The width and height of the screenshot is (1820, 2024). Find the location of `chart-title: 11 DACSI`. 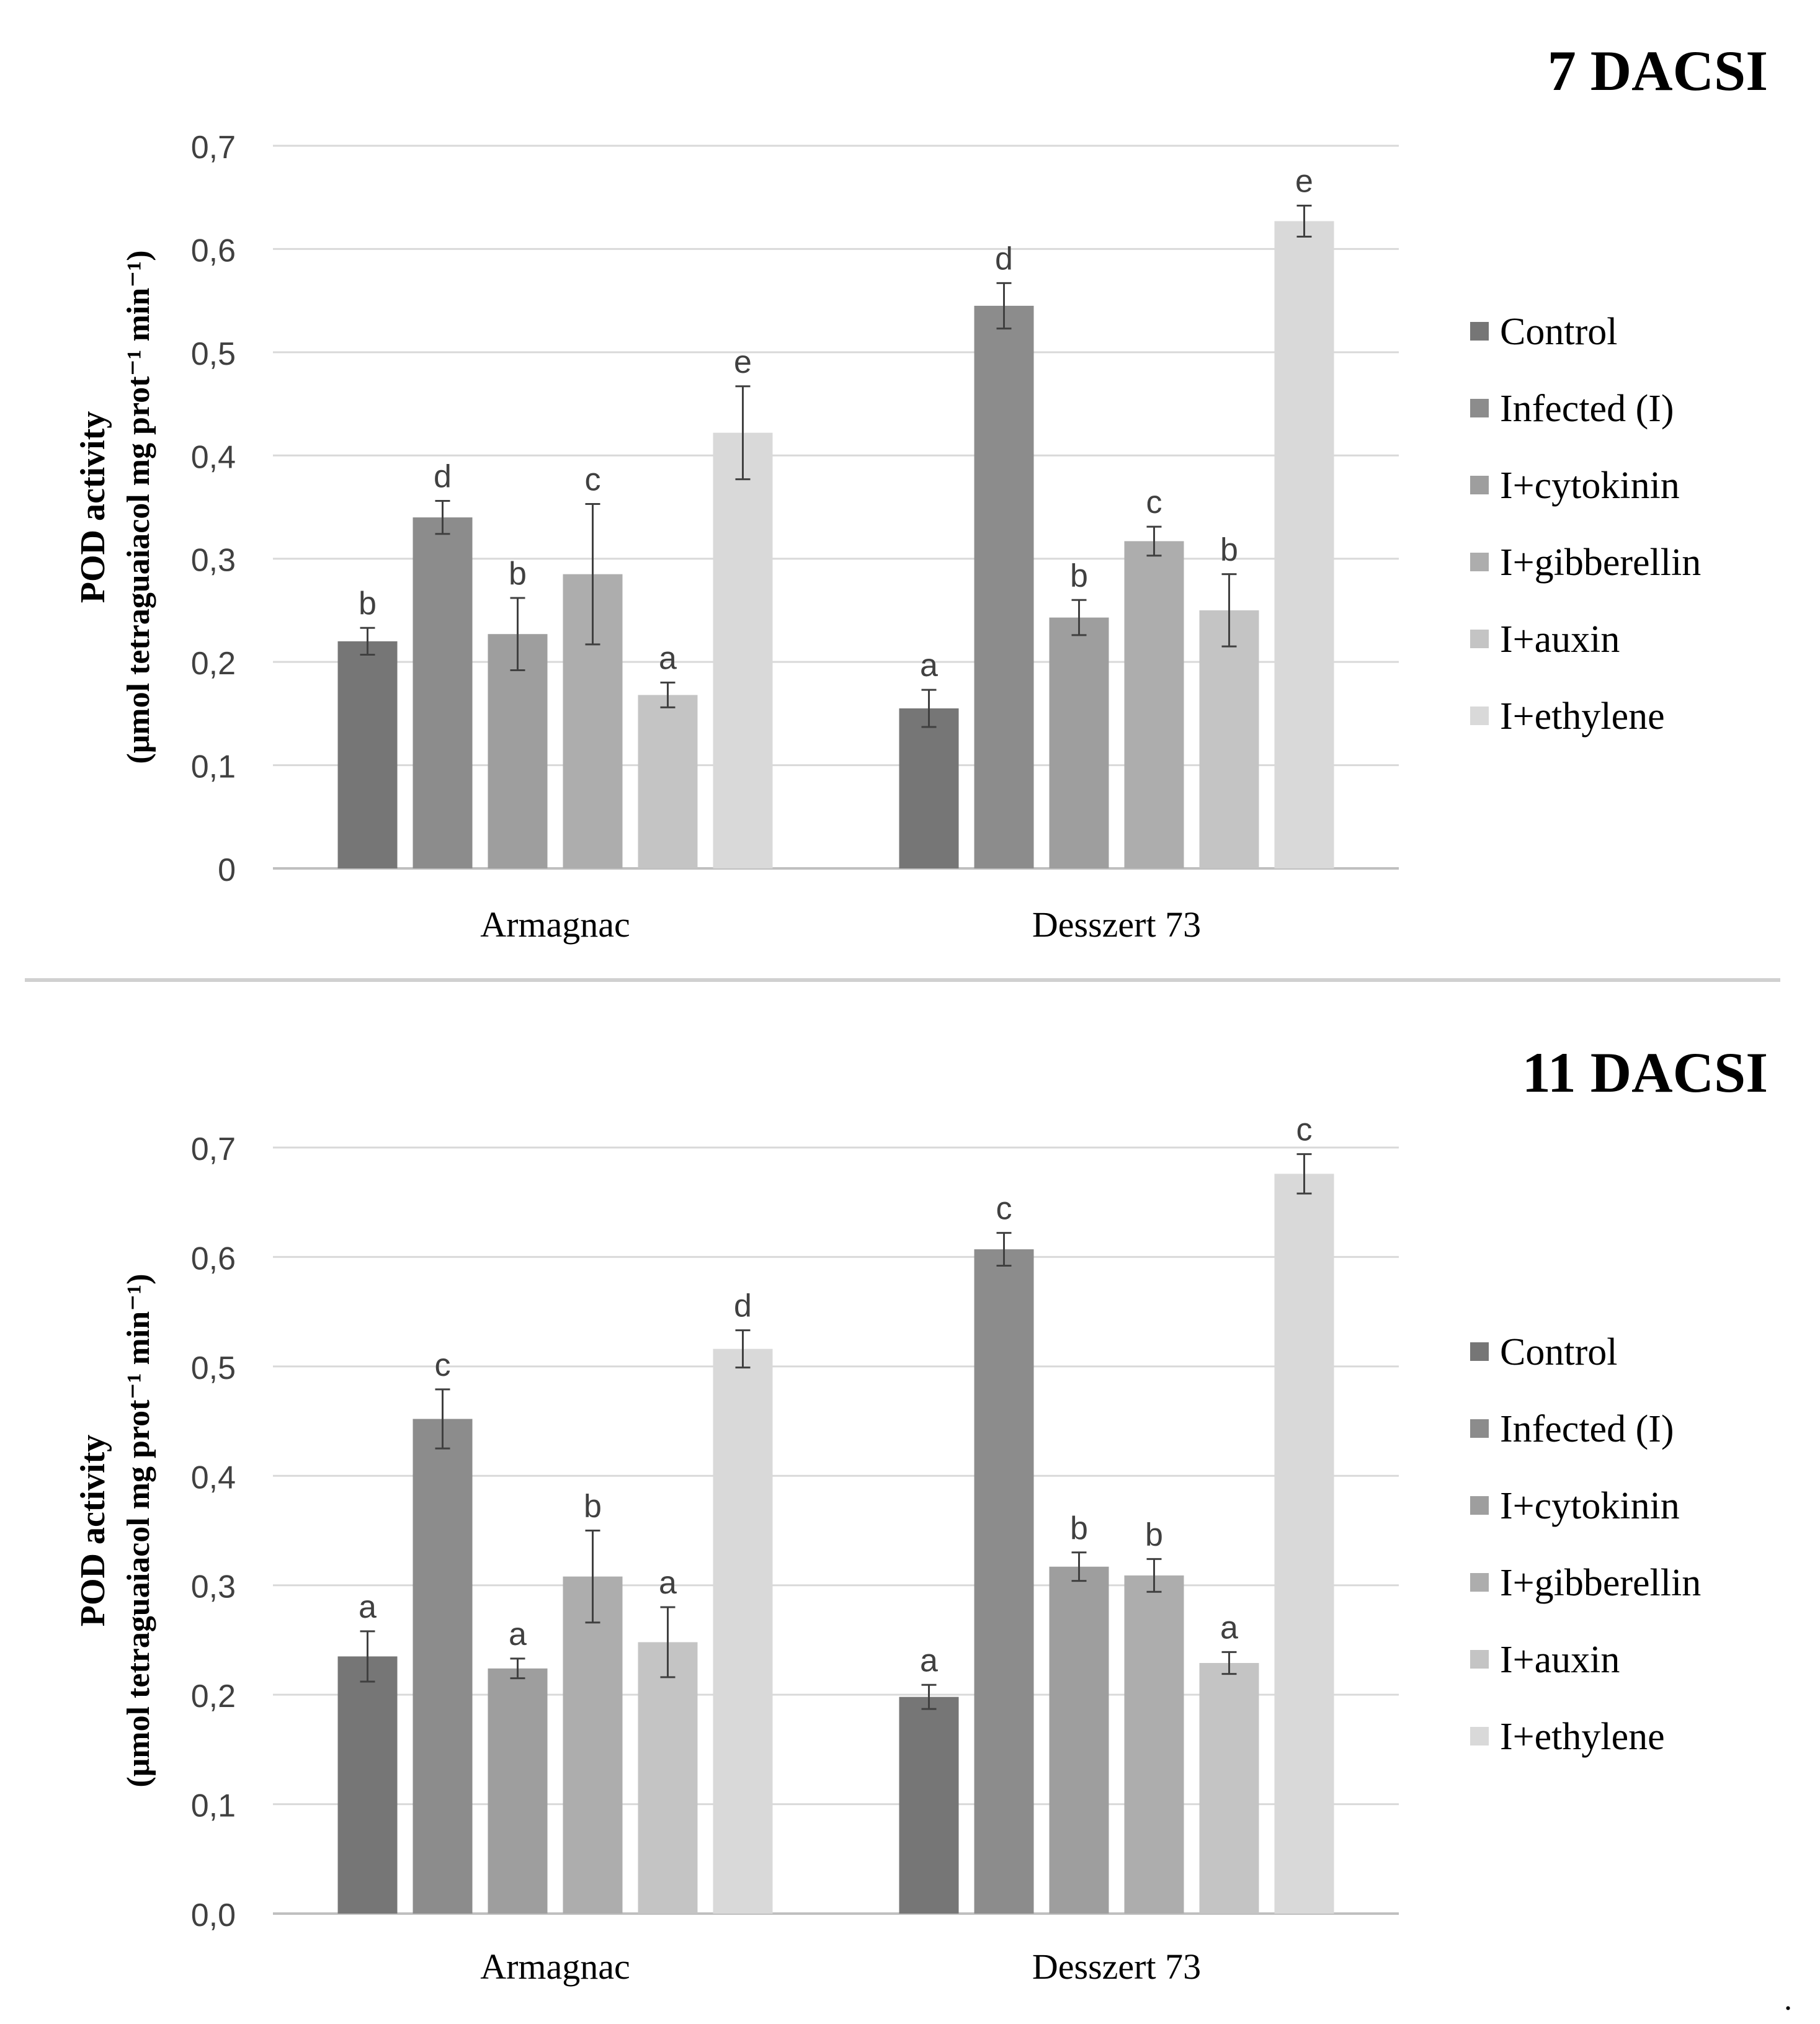

chart-title: 11 DACSI is located at coordinates (1645, 1072).